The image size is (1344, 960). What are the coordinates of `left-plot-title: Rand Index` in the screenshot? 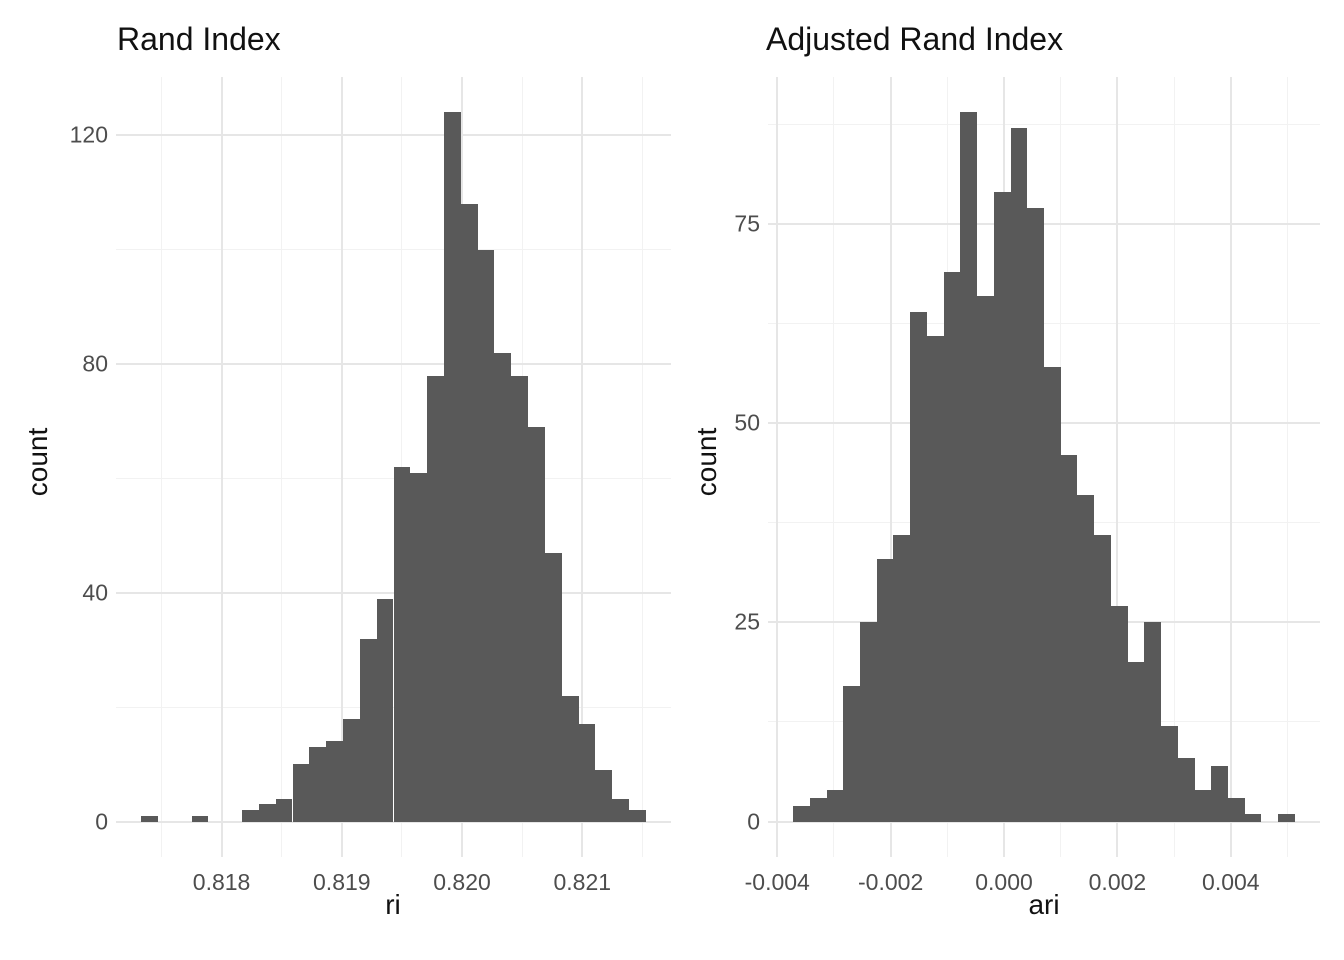 It's located at (199, 39).